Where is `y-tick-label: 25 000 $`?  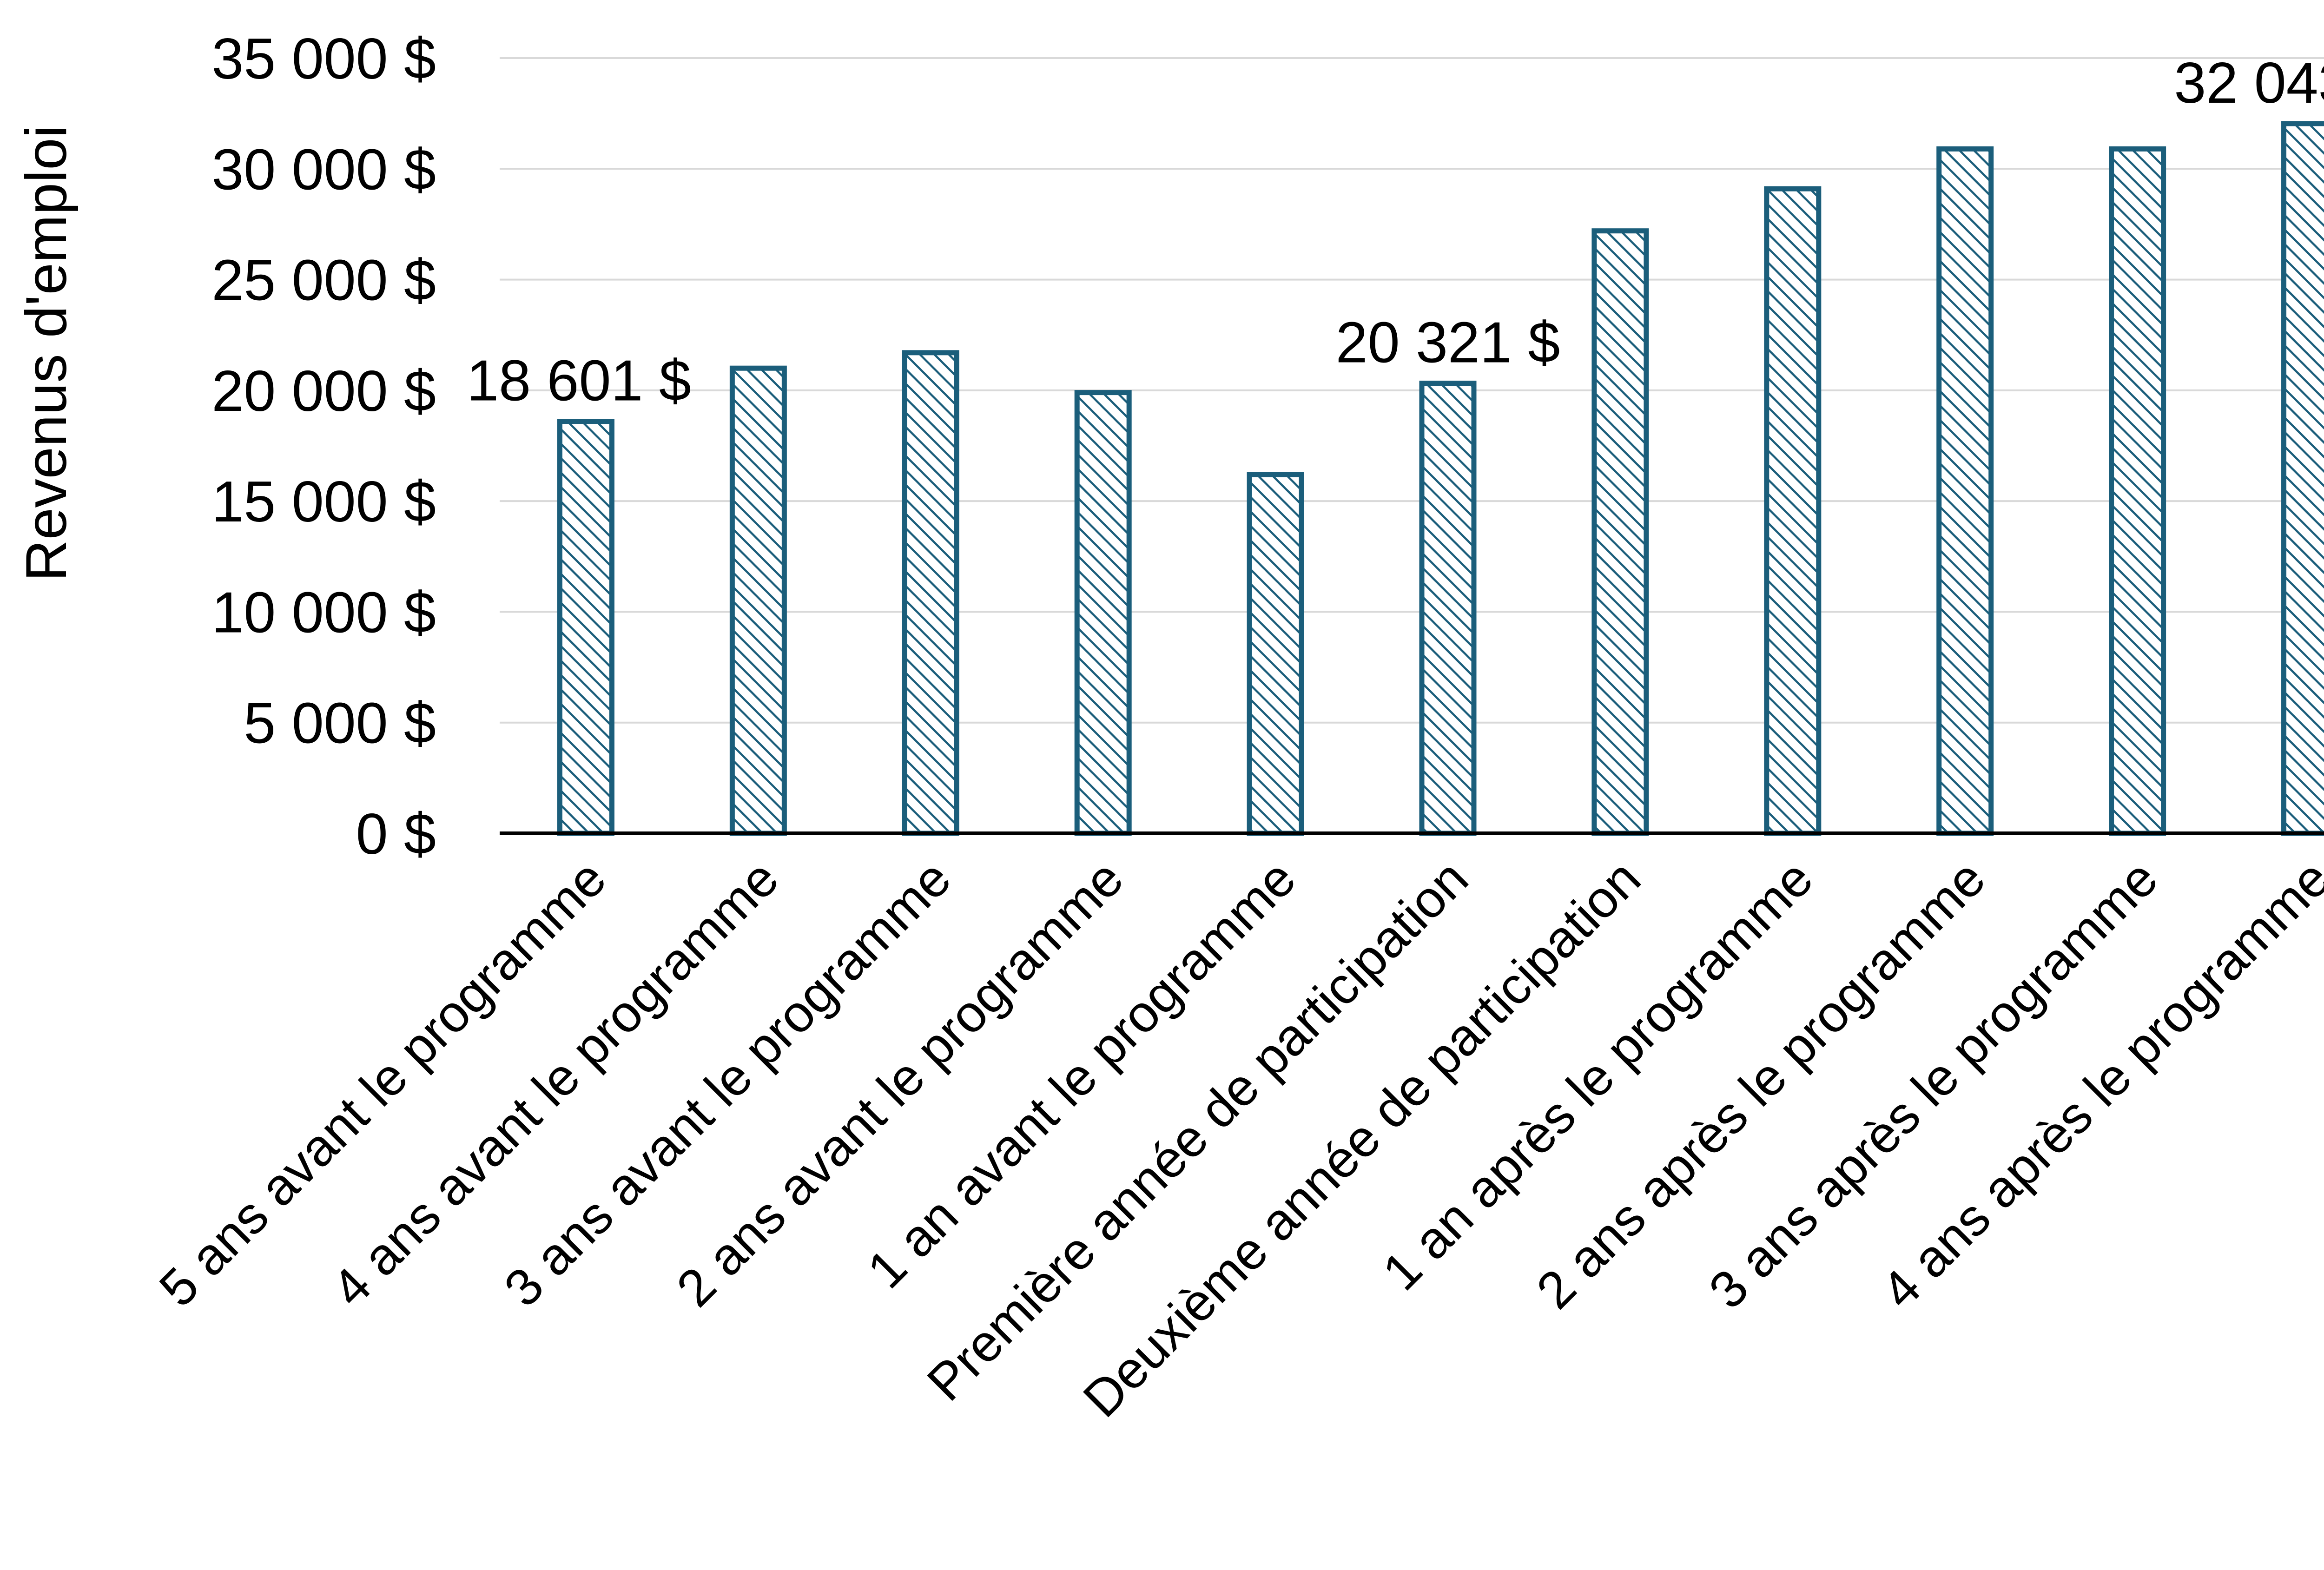
y-tick-label: 25 000 $ is located at coordinates (323, 281).